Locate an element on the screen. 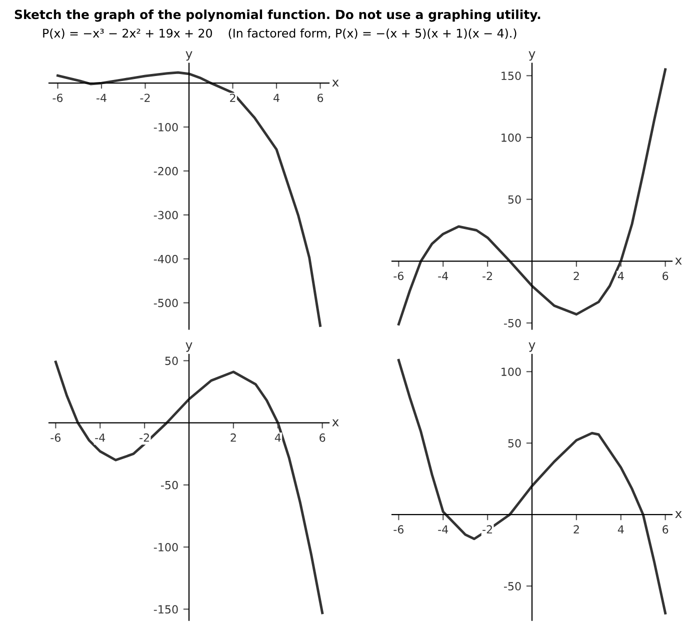 The height and width of the screenshot is (633, 700). y-tick-label: 150 is located at coordinates (511, 76).